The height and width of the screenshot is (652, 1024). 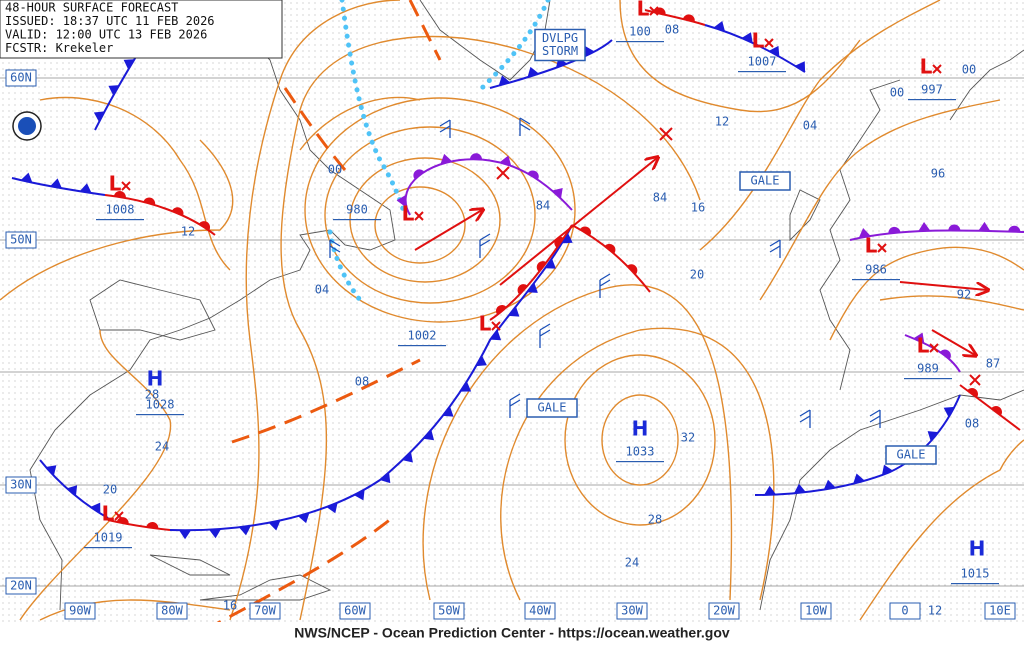 I want to click on isobar-label: 04, so click(x=322, y=290).